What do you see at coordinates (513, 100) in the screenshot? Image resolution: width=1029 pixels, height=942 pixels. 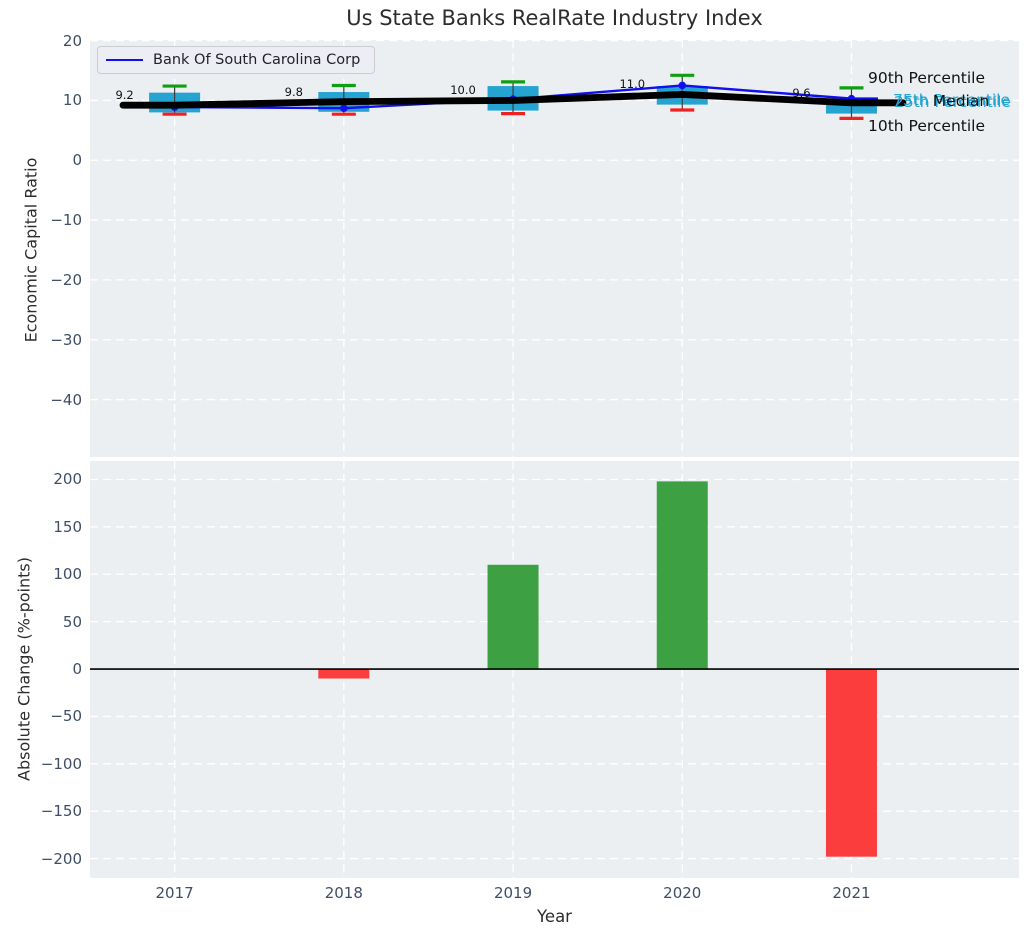 I see `median-line` at bounding box center [513, 100].